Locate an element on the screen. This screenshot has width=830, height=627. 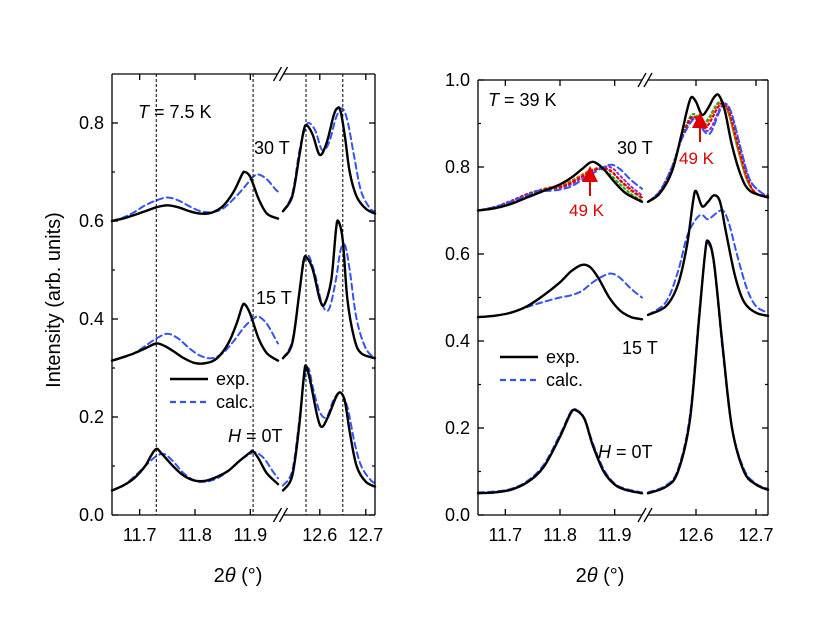
right-series-exp-15t-seg2 is located at coordinates (708, 253).